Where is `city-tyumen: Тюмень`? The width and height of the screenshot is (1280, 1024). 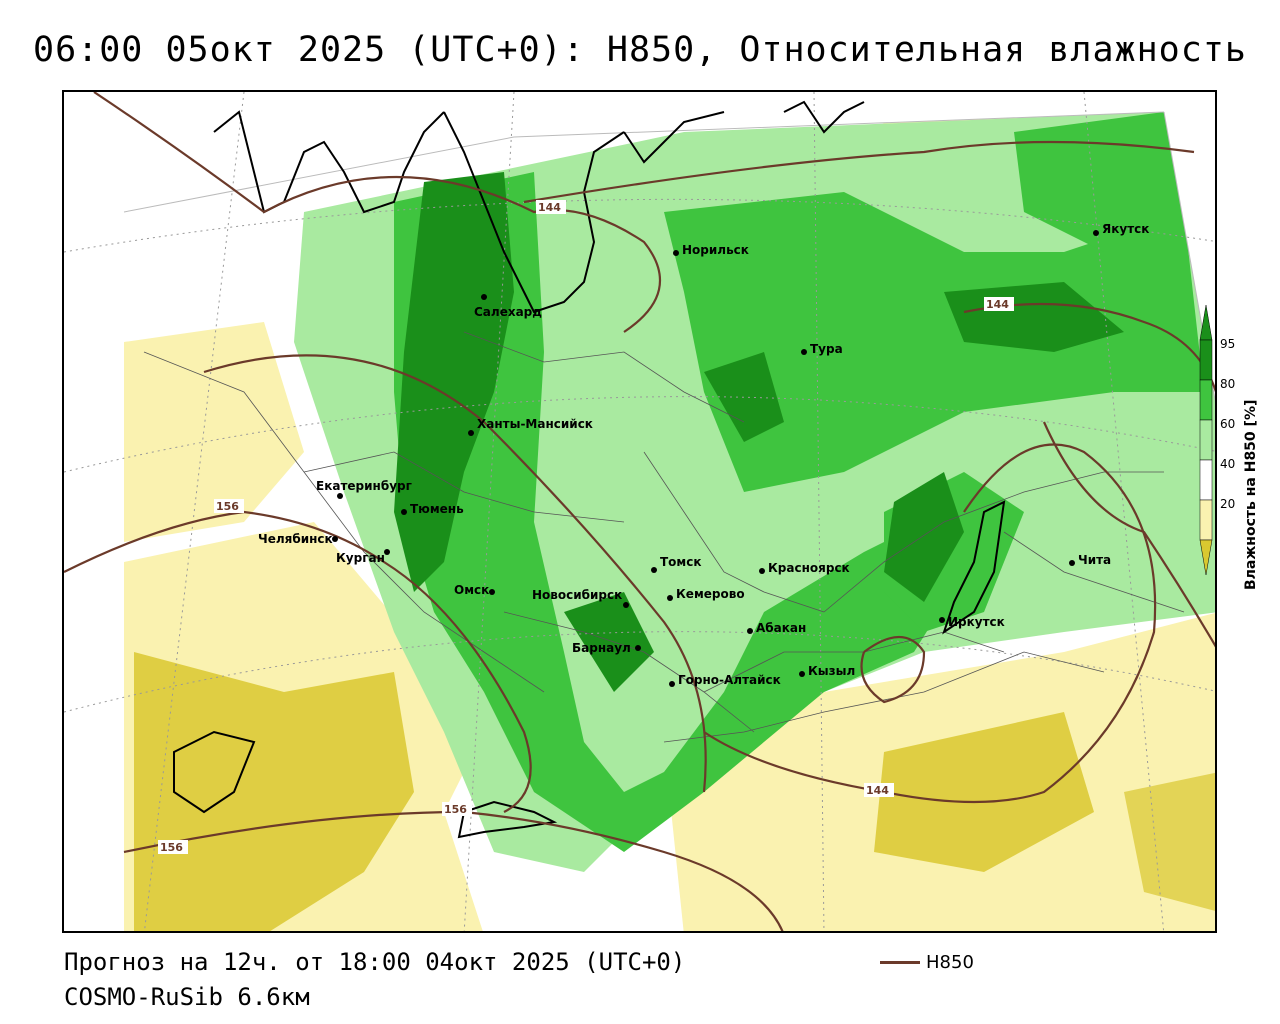
city-tyumen: Тюмень is located at coordinates (432, 509).